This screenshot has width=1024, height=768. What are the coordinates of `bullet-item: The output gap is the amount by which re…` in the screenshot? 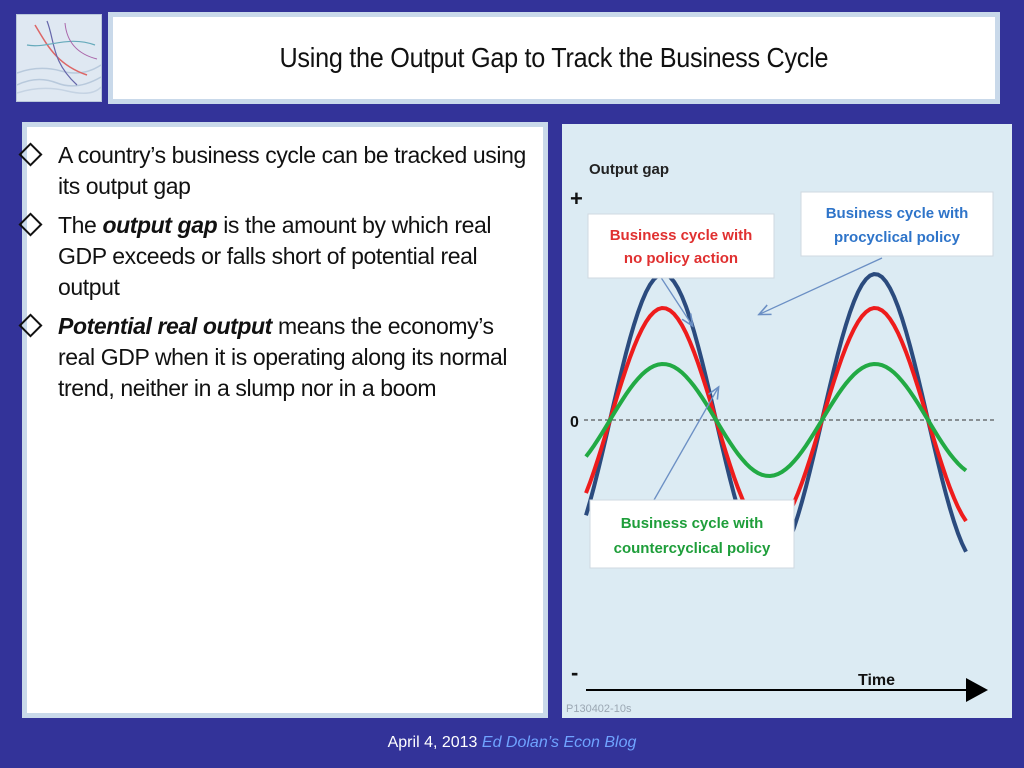 It's located at (276, 256).